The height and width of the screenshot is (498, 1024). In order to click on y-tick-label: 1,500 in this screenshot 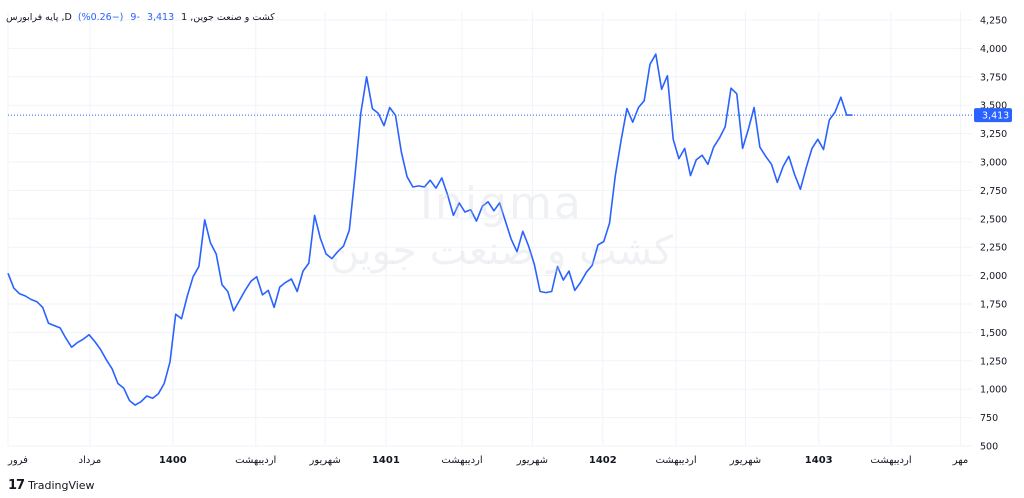, I will do `click(993, 333)`.